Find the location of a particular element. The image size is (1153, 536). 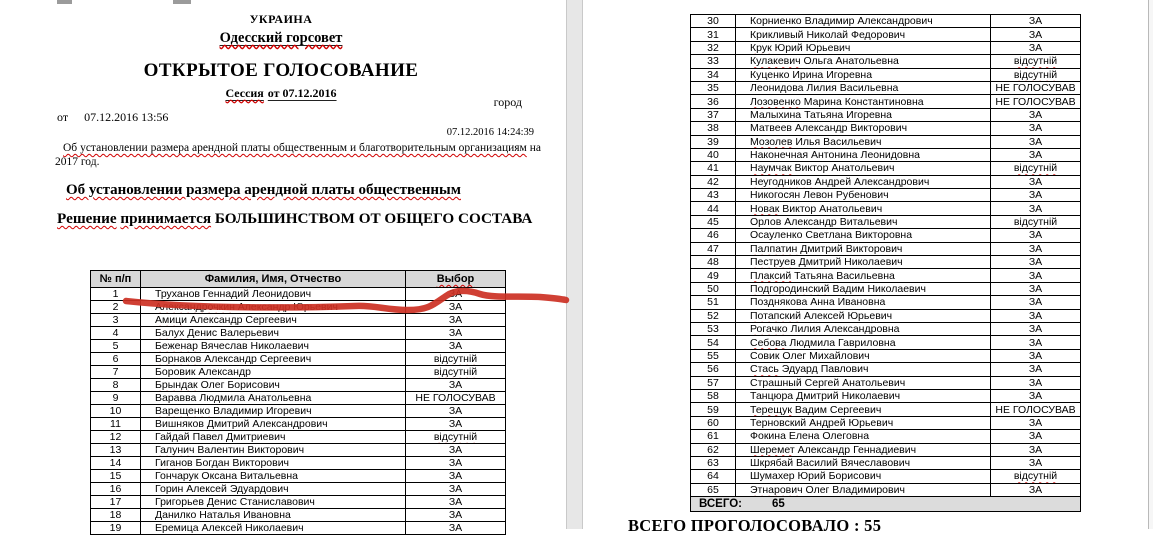

name-word: Терновский is located at coordinates (778, 422).